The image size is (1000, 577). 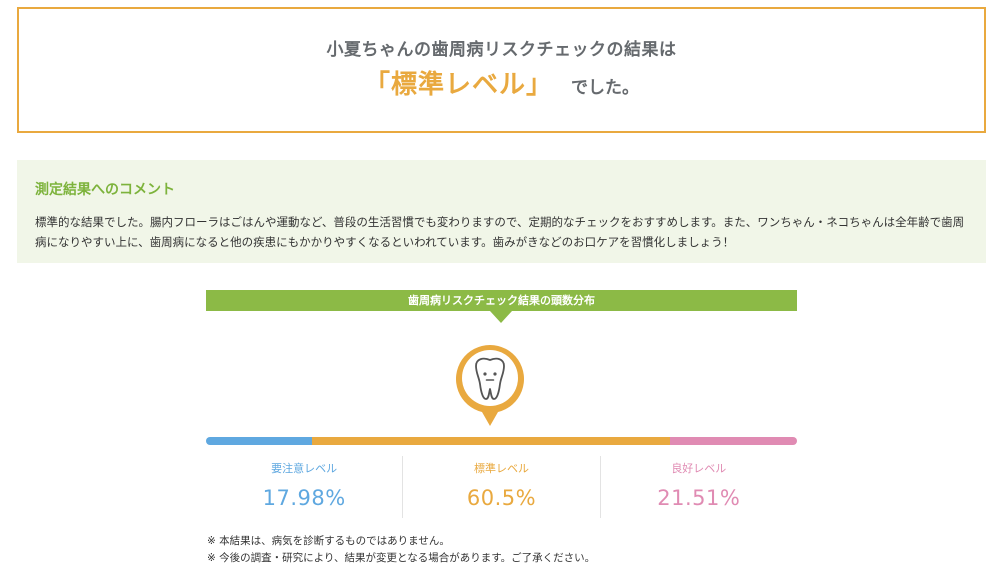 I want to click on stat-value: 60.5%, so click(x=501, y=498).